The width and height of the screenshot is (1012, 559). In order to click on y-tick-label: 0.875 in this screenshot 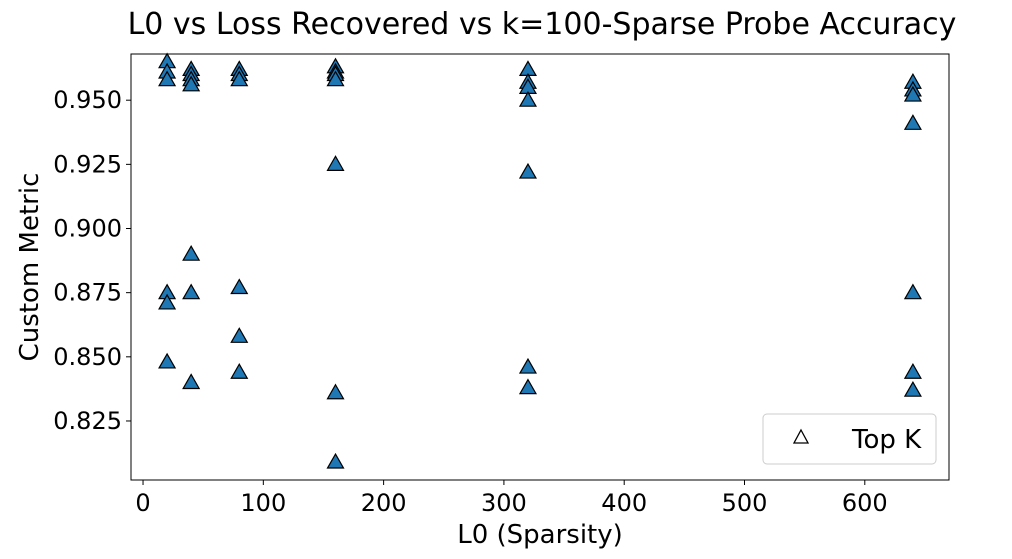, I will do `click(87, 293)`.